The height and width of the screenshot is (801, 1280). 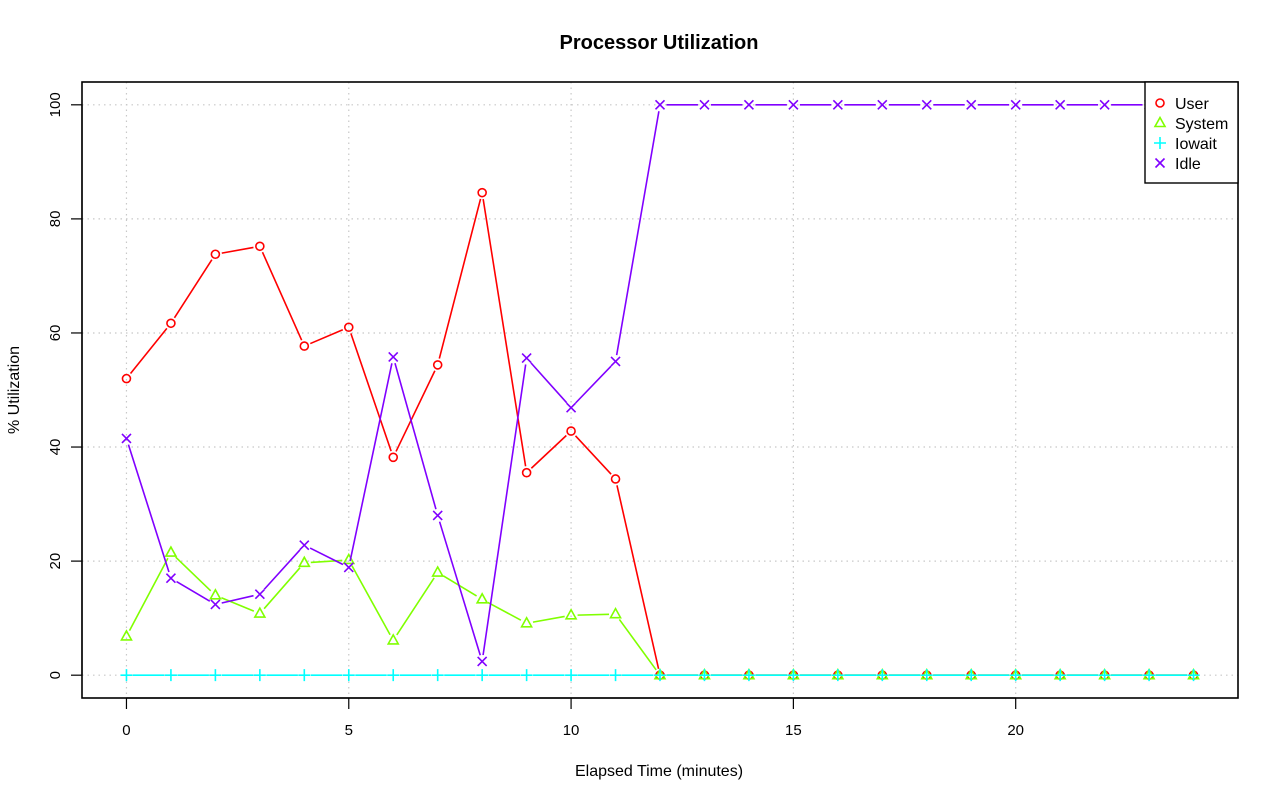 I want to click on legend-marker-system, so click(x=1160, y=121).